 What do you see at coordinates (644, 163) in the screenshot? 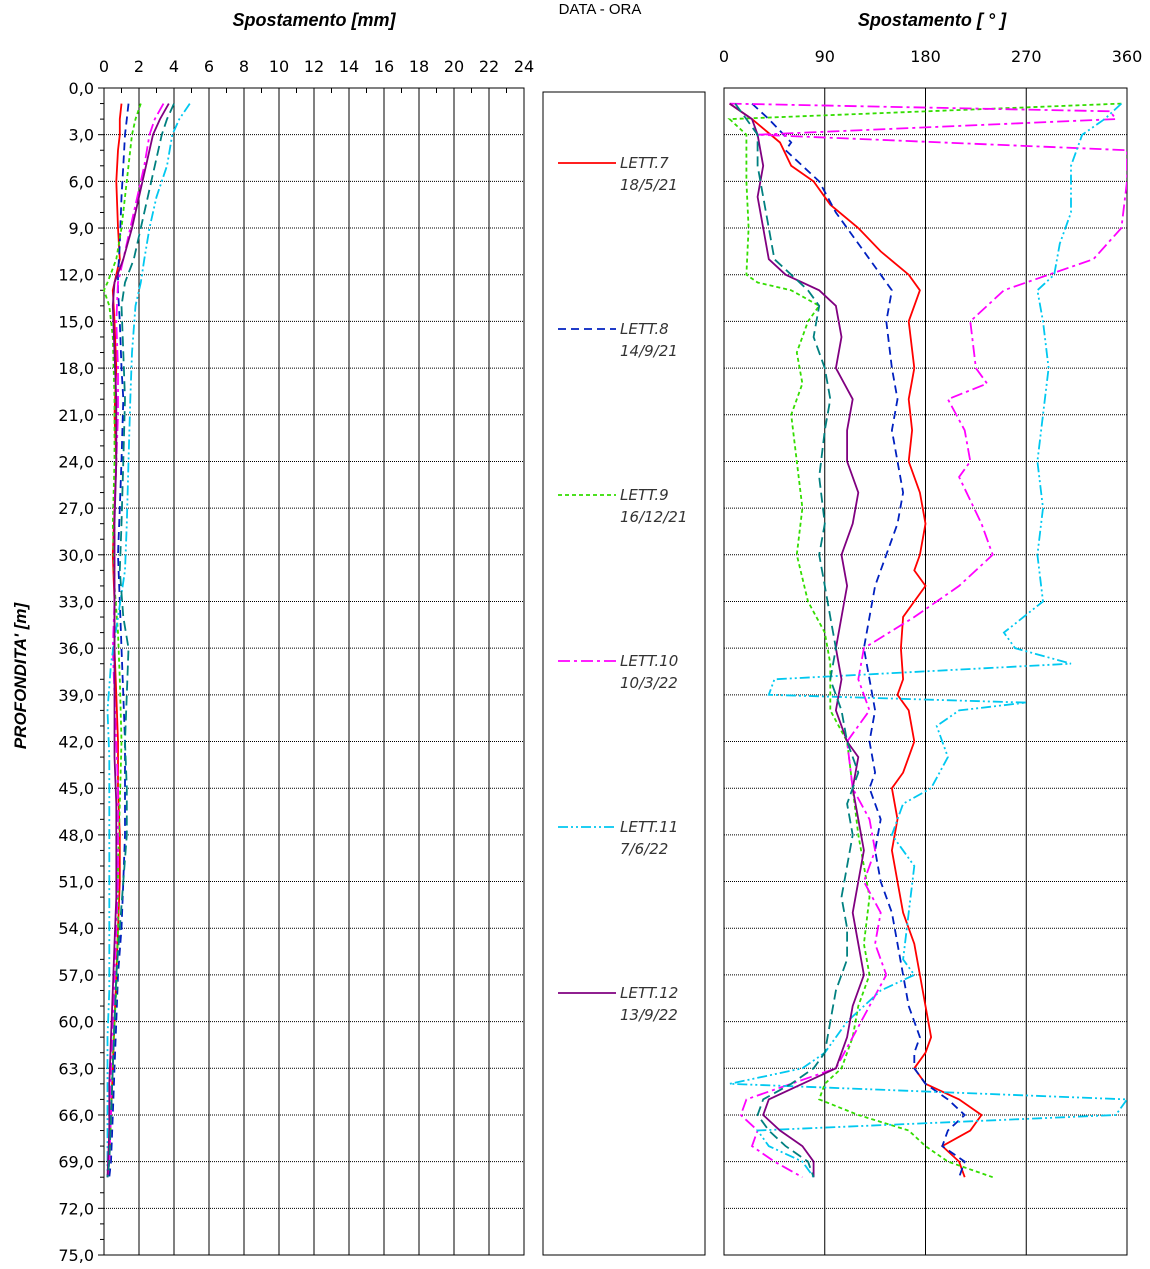
I see `legend-label: LETT.7` at bounding box center [644, 163].